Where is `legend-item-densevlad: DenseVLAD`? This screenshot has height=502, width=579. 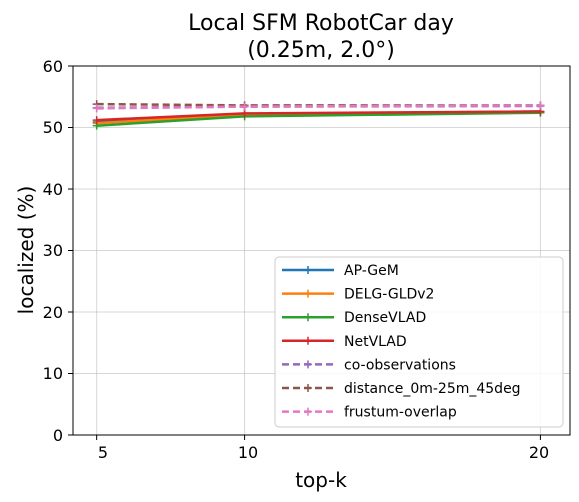 legend-item-densevlad: DenseVLAD is located at coordinates (354, 318).